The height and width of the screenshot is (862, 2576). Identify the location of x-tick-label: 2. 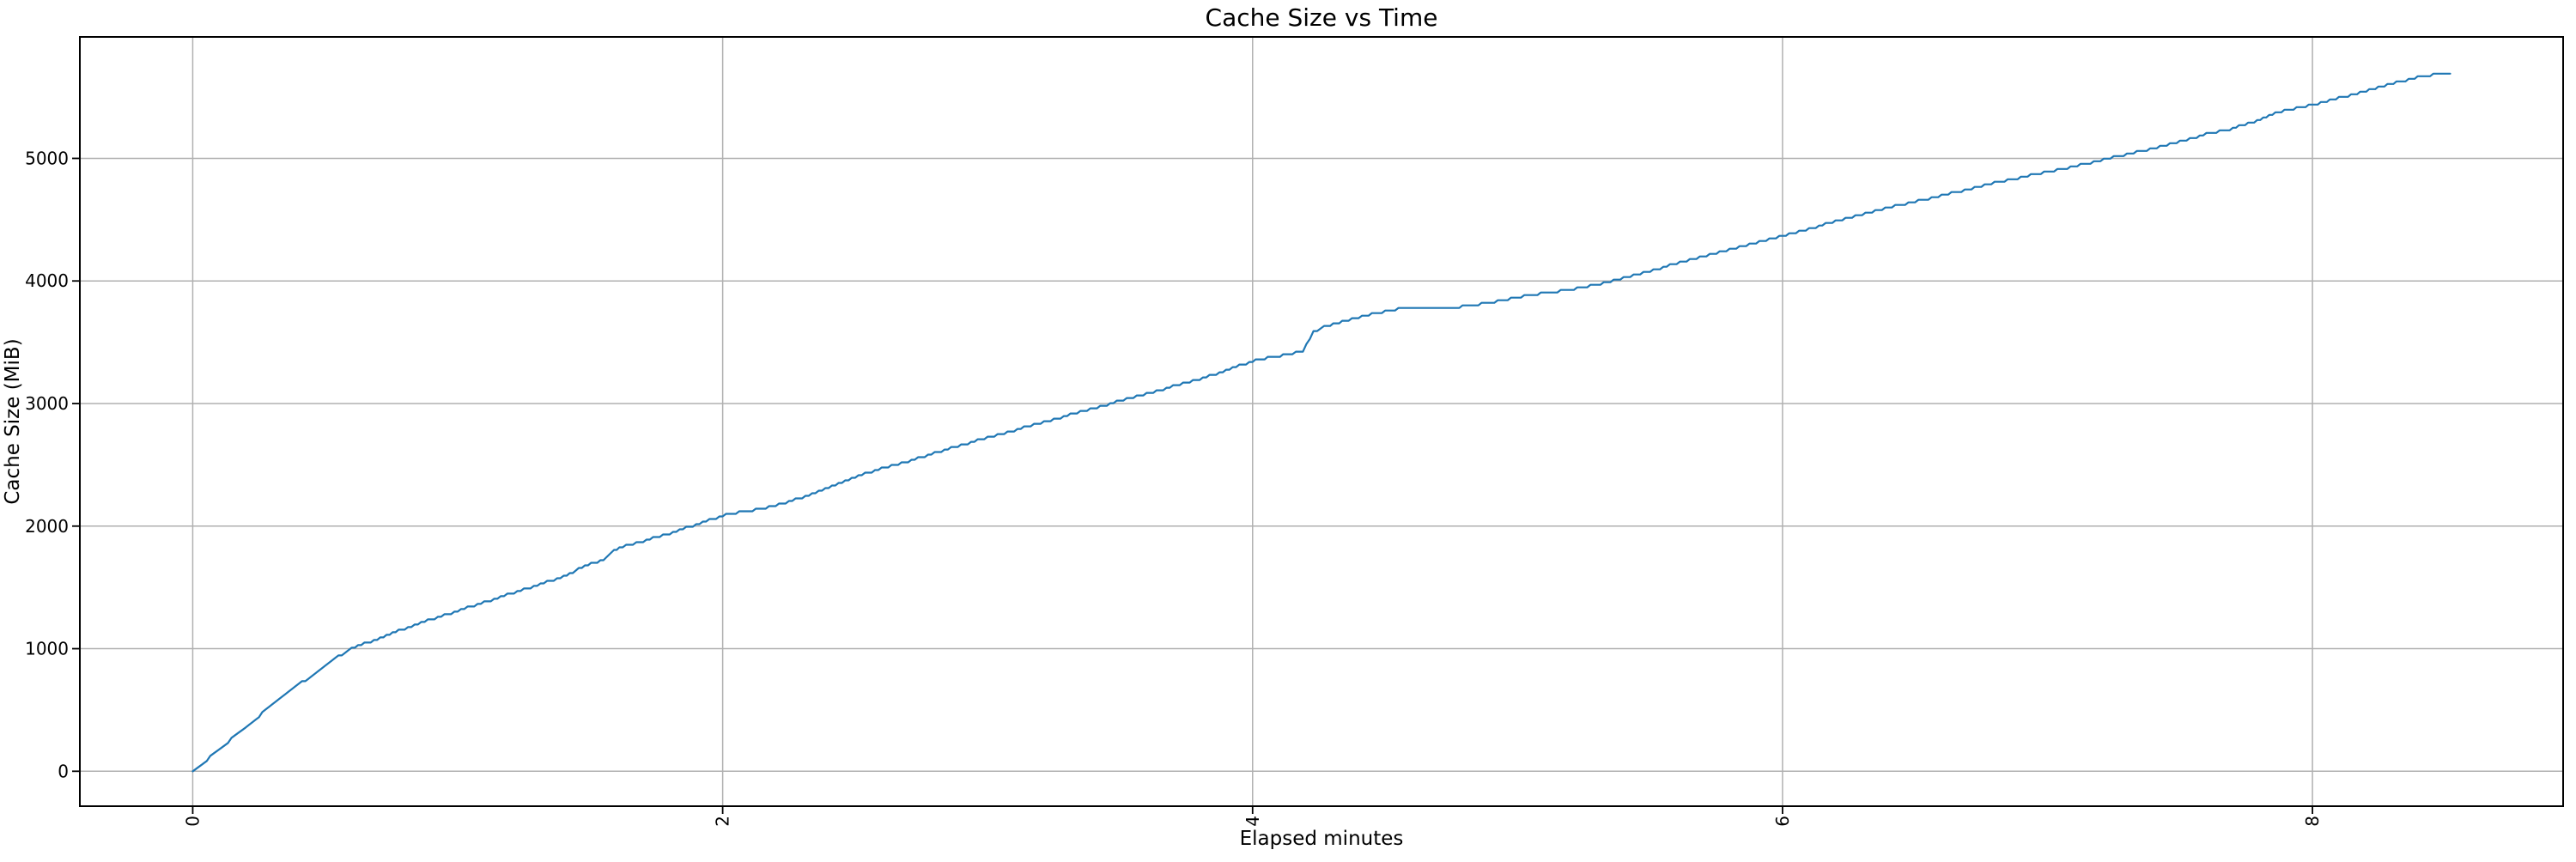
(723, 821).